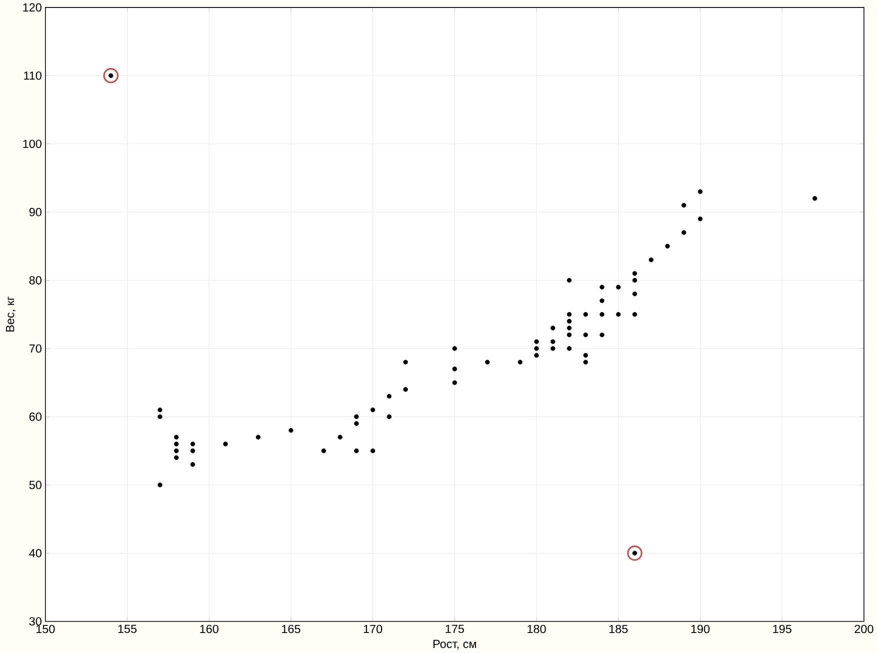 Image resolution: width=877 pixels, height=653 pixels. What do you see at coordinates (454, 645) in the screenshot?
I see `x-axis-title: Рост, см` at bounding box center [454, 645].